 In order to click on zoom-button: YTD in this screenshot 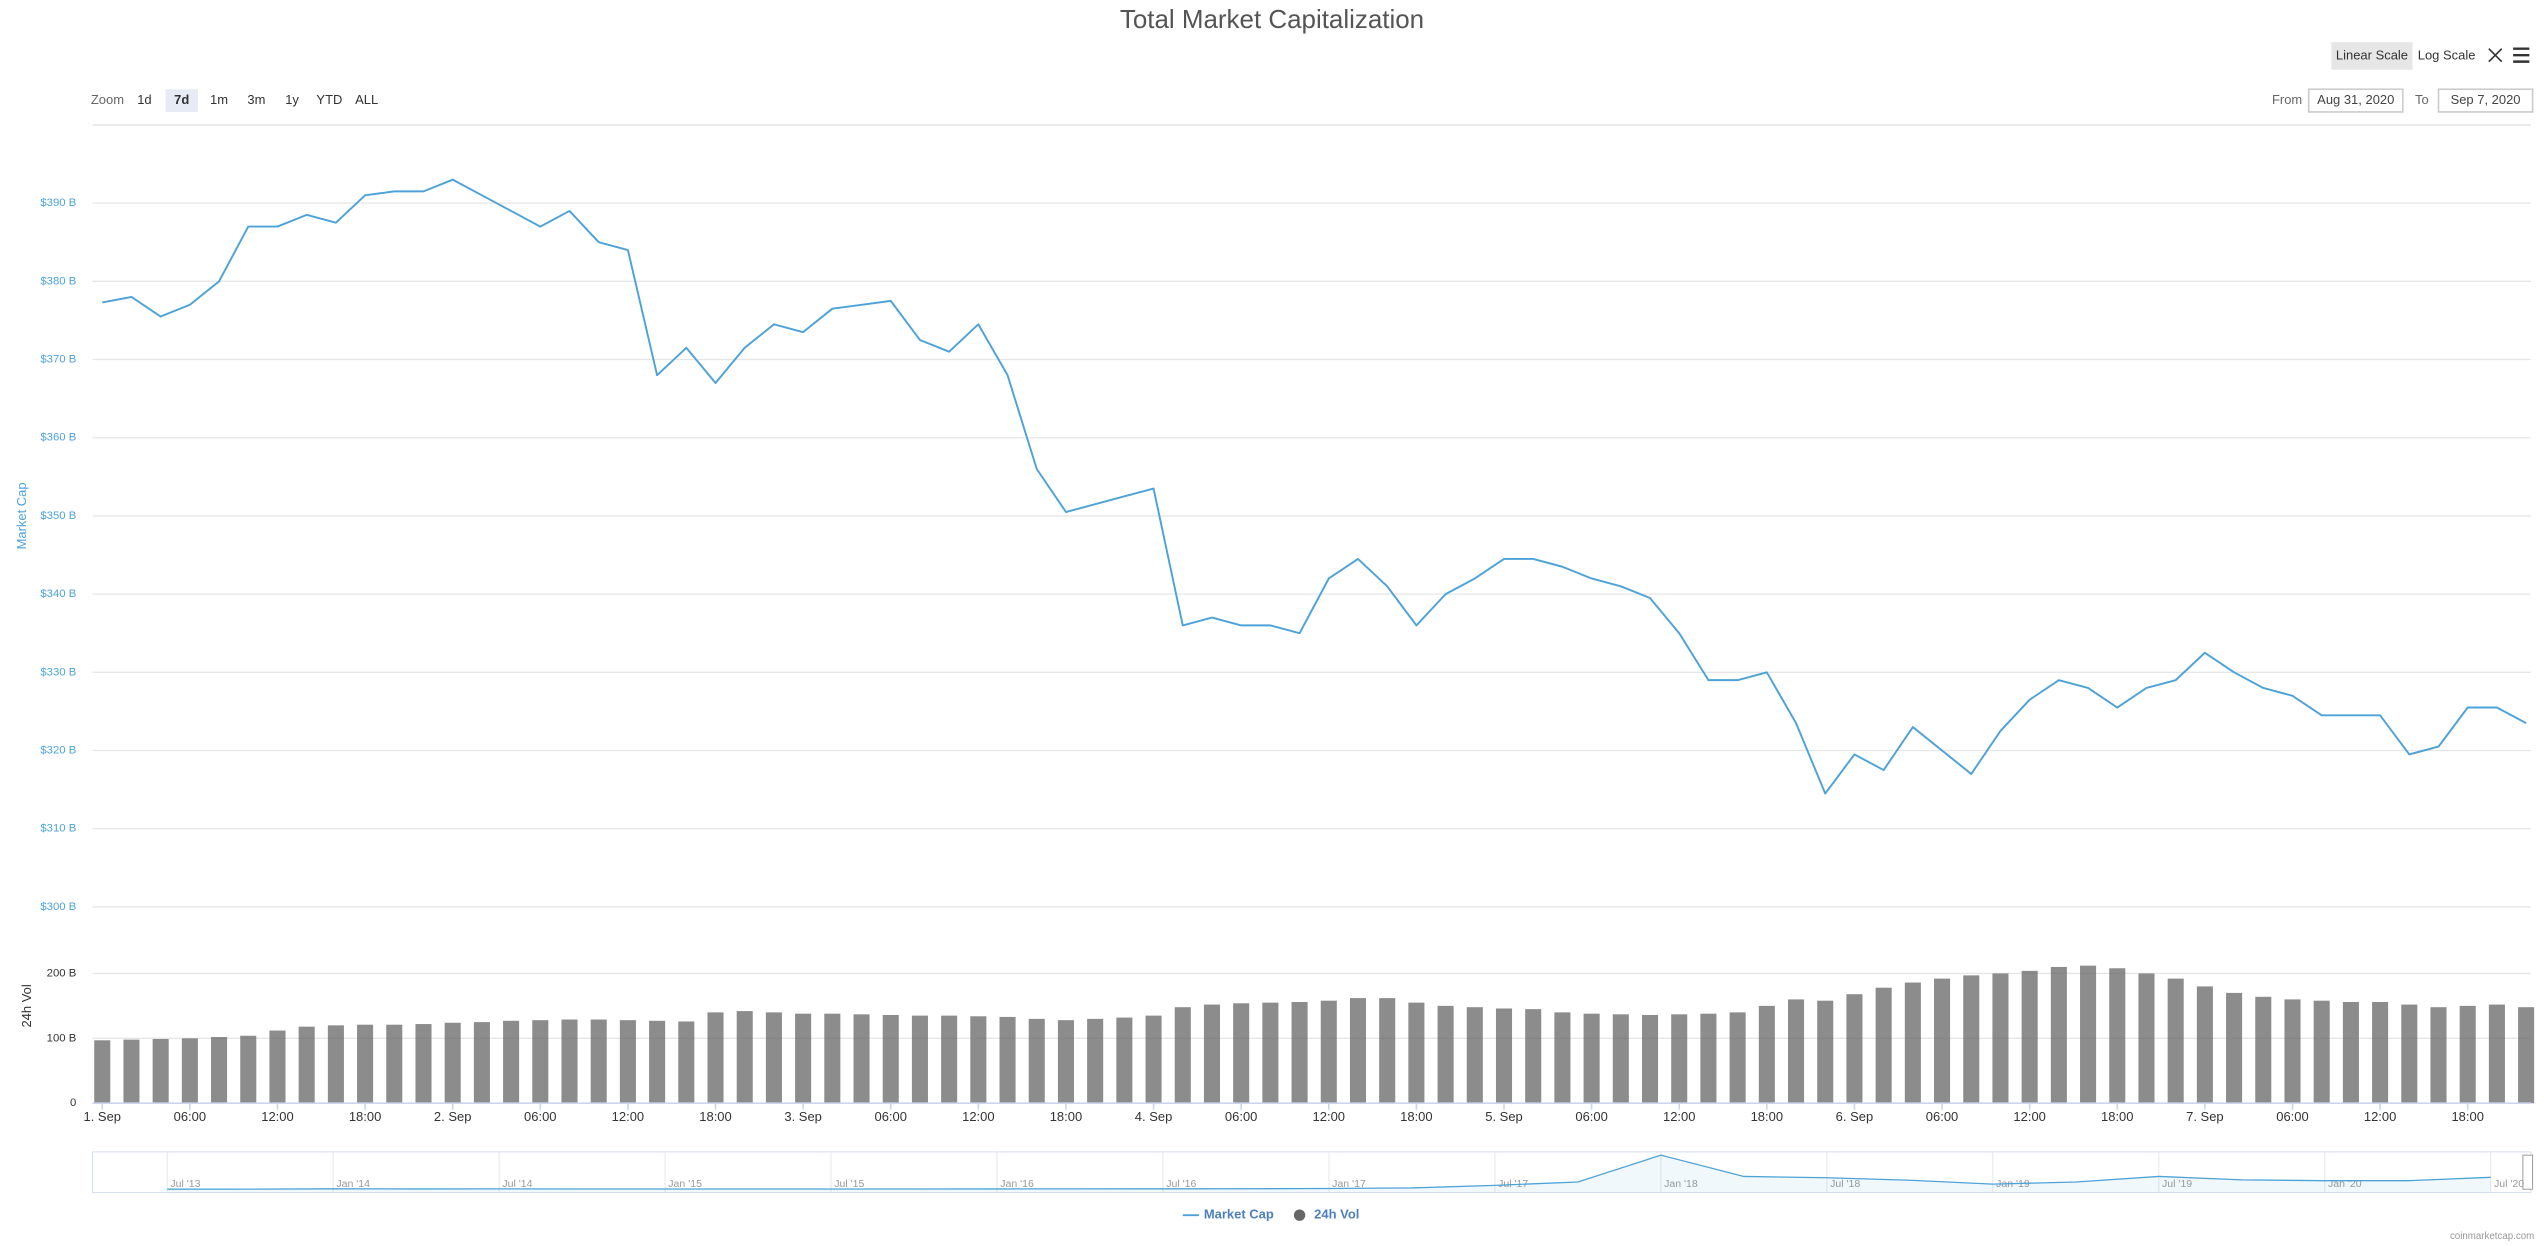, I will do `click(329, 99)`.